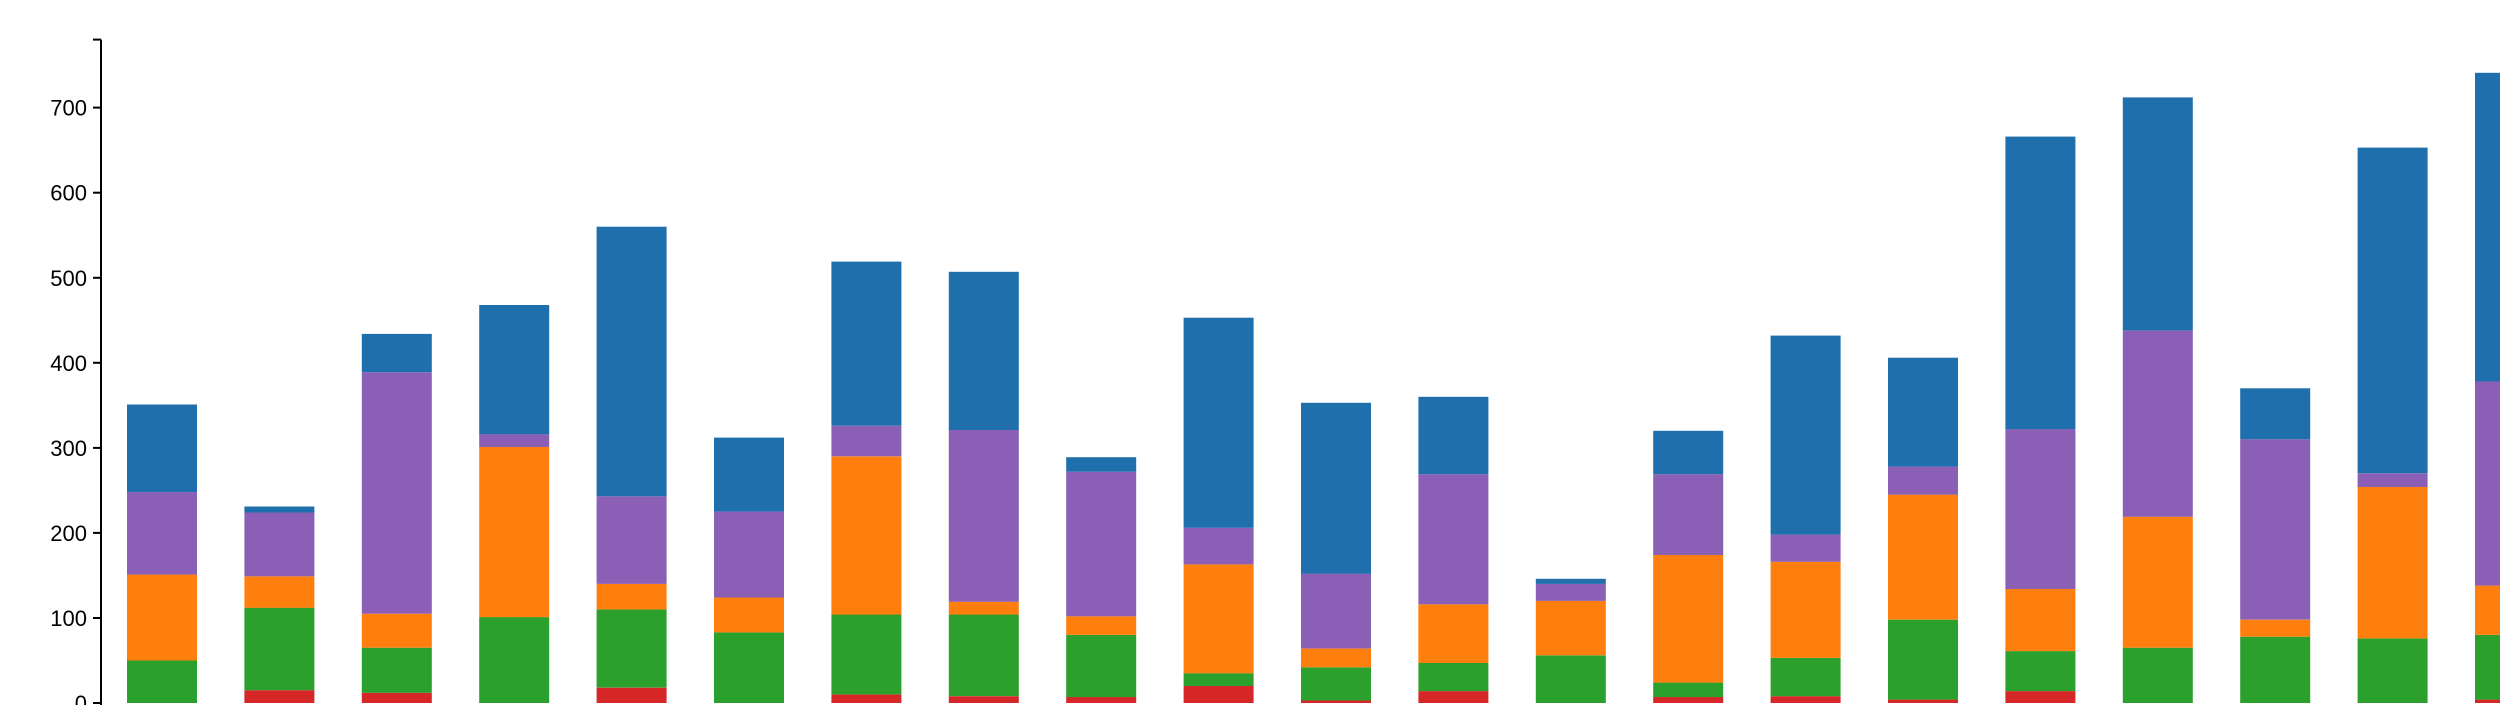  Describe the element at coordinates (68, 108) in the screenshot. I see `y-tick-label: 700` at that location.